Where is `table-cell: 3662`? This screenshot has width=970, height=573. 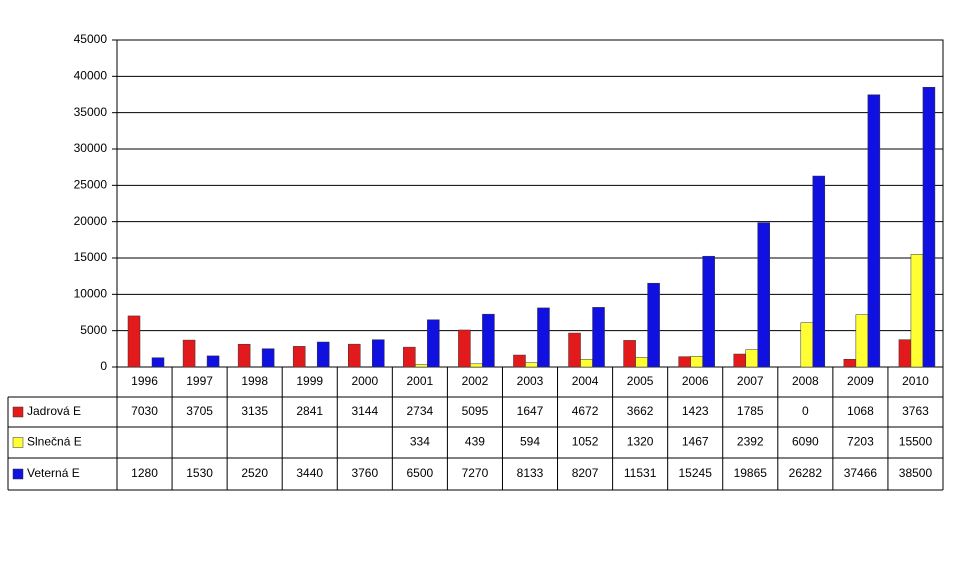
table-cell: 3662 is located at coordinates (640, 411).